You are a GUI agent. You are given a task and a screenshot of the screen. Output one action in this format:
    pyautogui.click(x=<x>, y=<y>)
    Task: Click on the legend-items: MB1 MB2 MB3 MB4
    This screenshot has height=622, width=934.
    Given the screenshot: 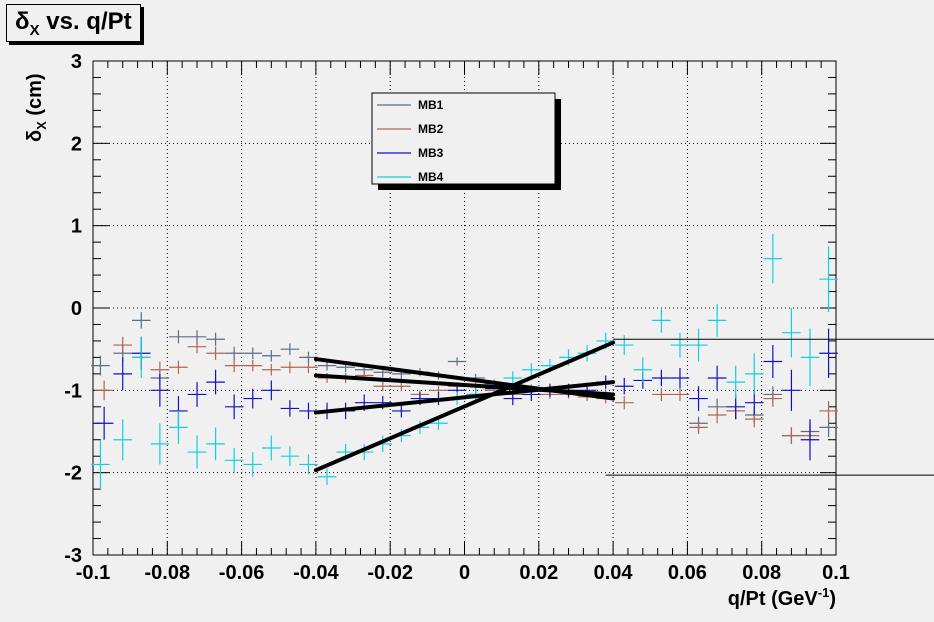 What is the action you would take?
    pyautogui.click(x=410, y=141)
    